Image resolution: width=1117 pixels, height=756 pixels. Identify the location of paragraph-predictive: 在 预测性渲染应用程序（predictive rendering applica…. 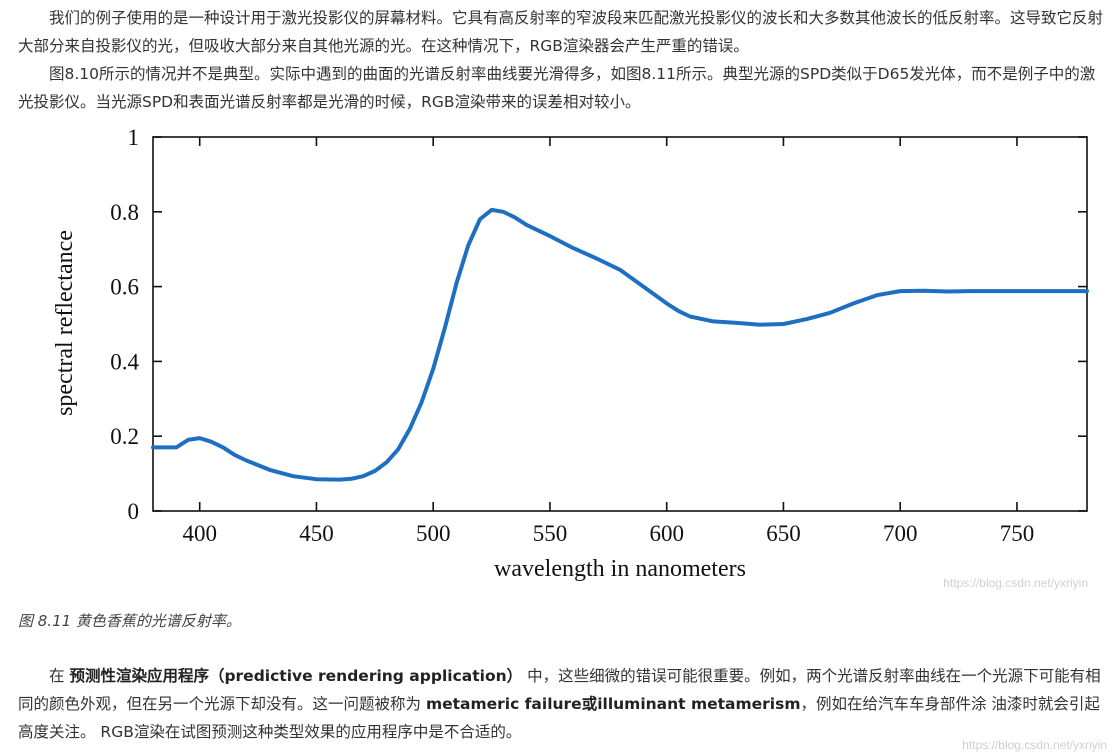
(560, 704).